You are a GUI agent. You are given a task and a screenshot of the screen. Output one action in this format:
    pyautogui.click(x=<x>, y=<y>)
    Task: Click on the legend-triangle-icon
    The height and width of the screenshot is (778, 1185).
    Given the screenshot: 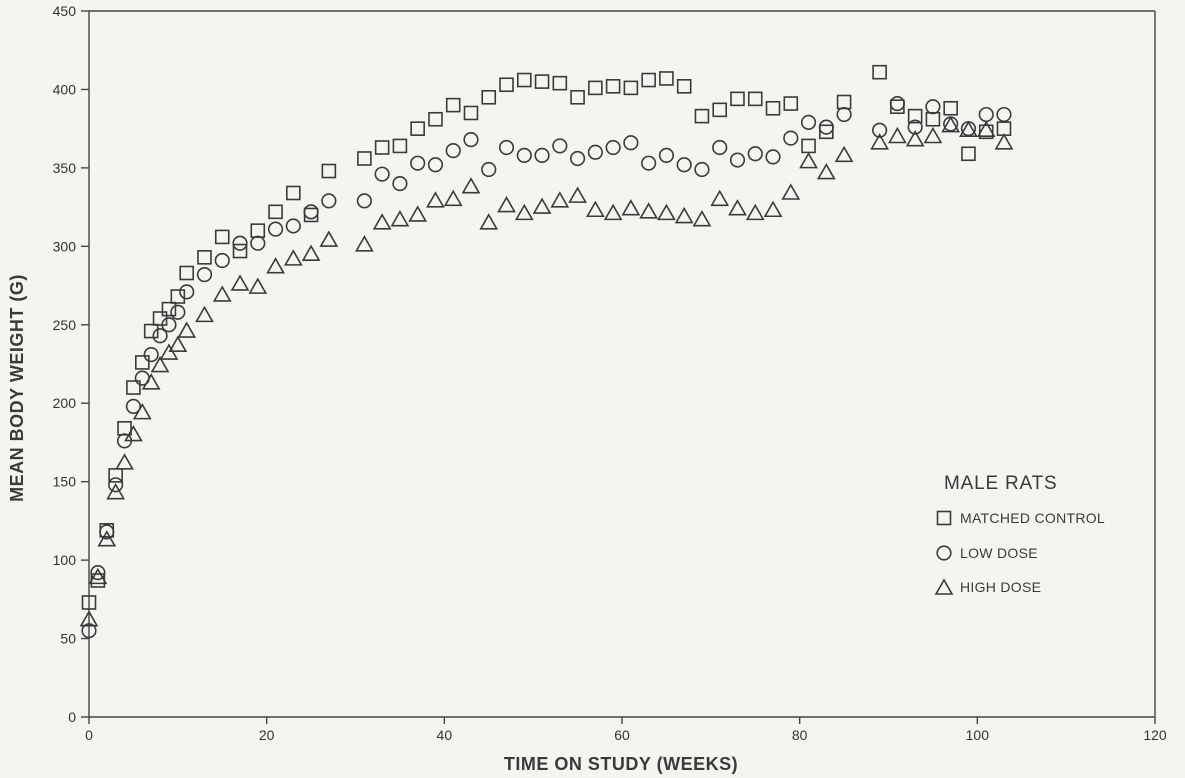 What is the action you would take?
    pyautogui.click(x=944, y=586)
    